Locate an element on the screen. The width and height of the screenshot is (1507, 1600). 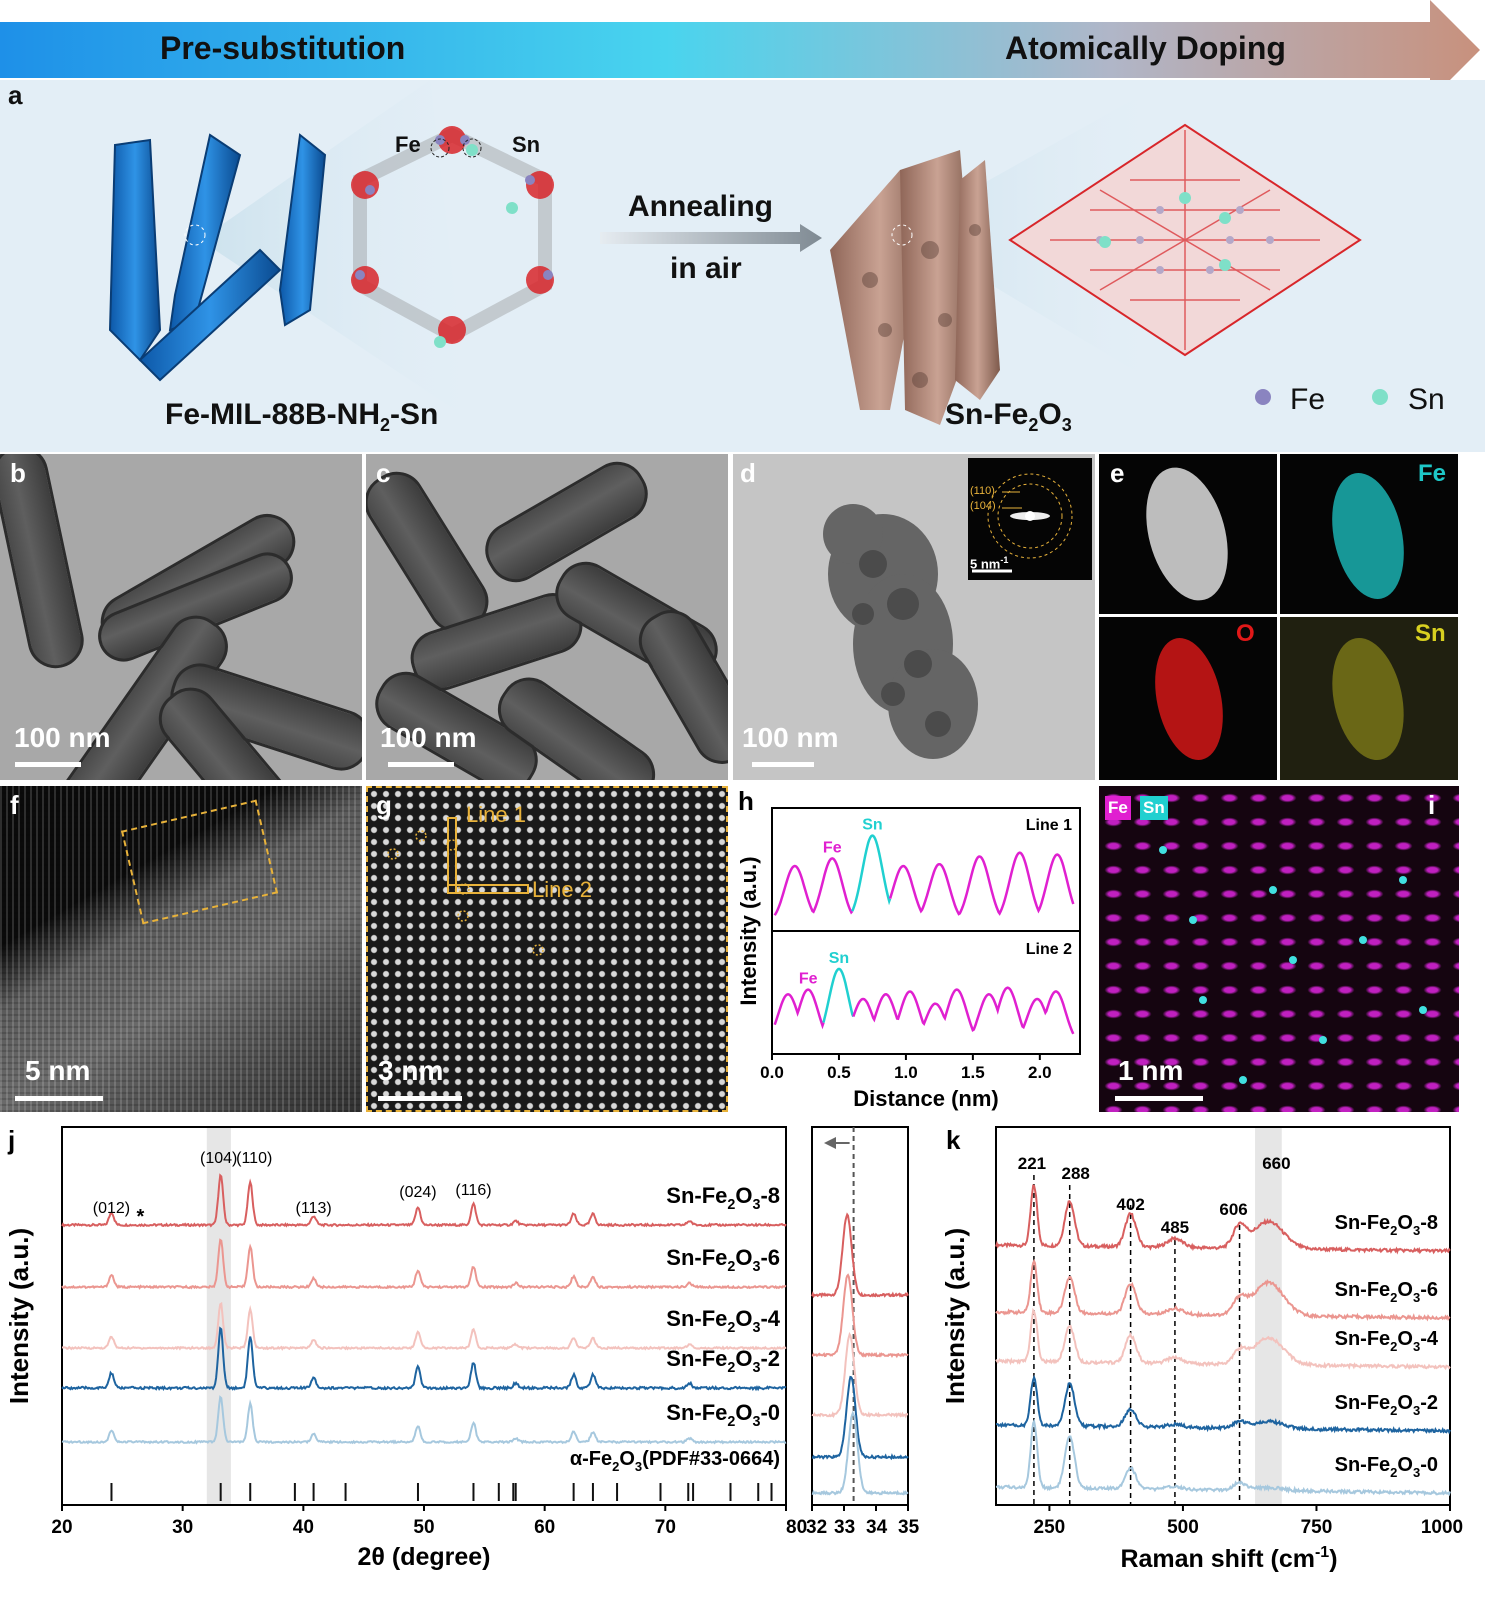
sn-map is located at coordinates (1369, 698).